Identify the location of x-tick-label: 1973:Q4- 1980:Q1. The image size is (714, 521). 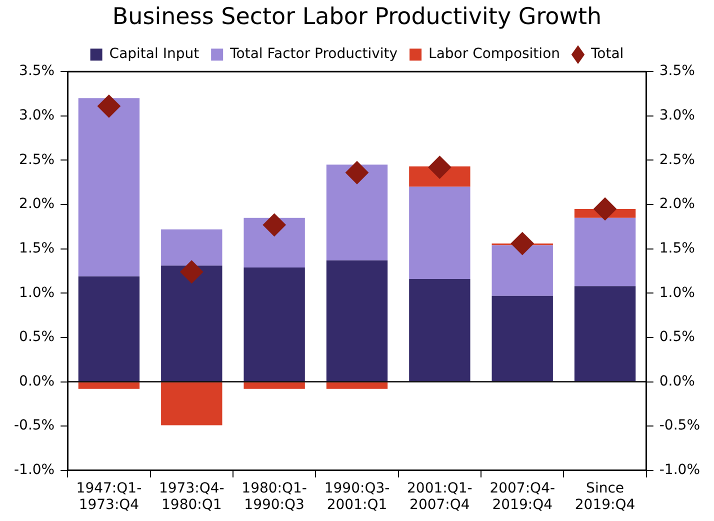
(191, 497).